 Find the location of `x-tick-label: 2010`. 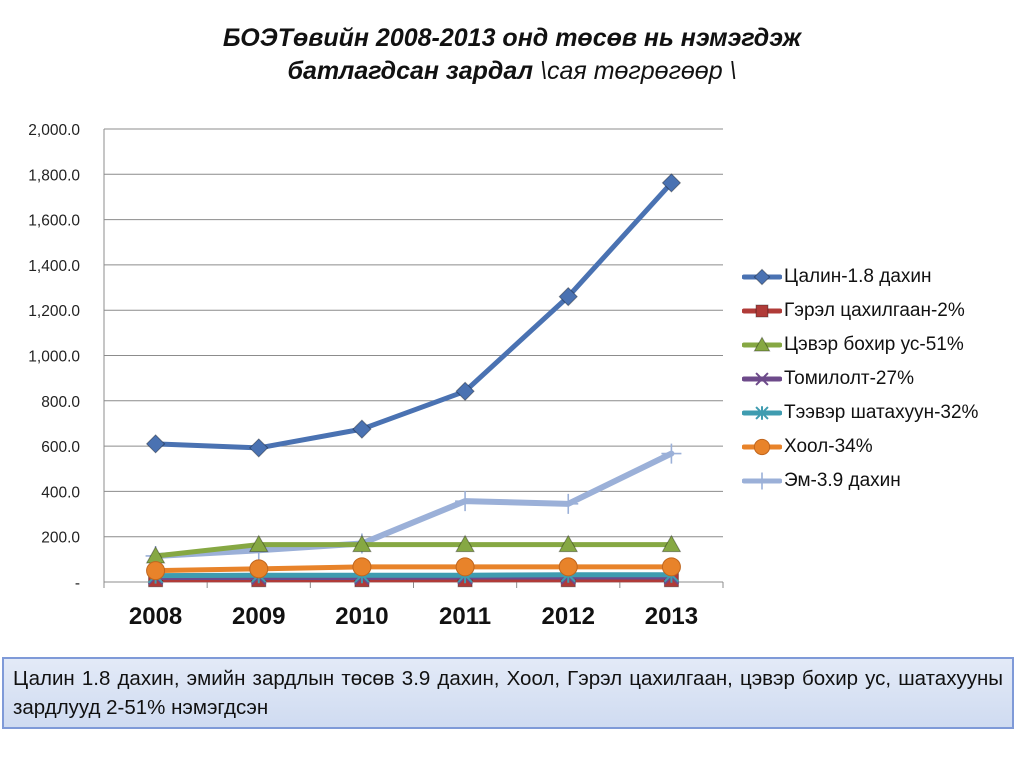

x-tick-label: 2010 is located at coordinates (361, 616).